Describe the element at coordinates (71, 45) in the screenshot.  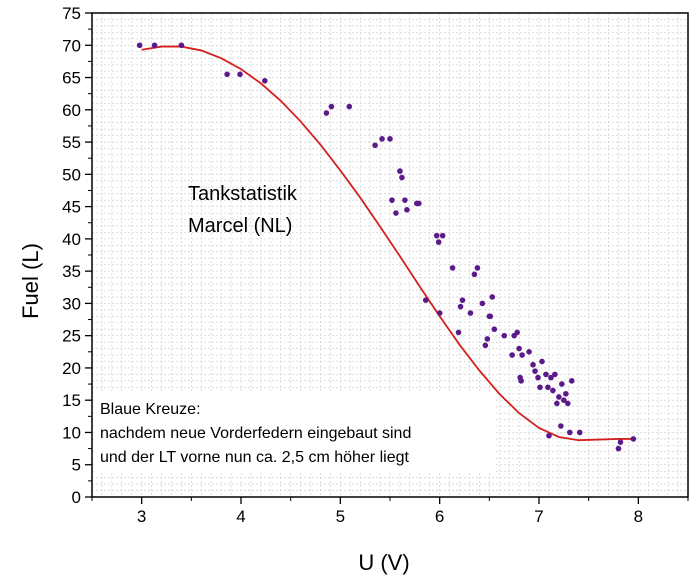
I see `y-tick-label: 70` at that location.